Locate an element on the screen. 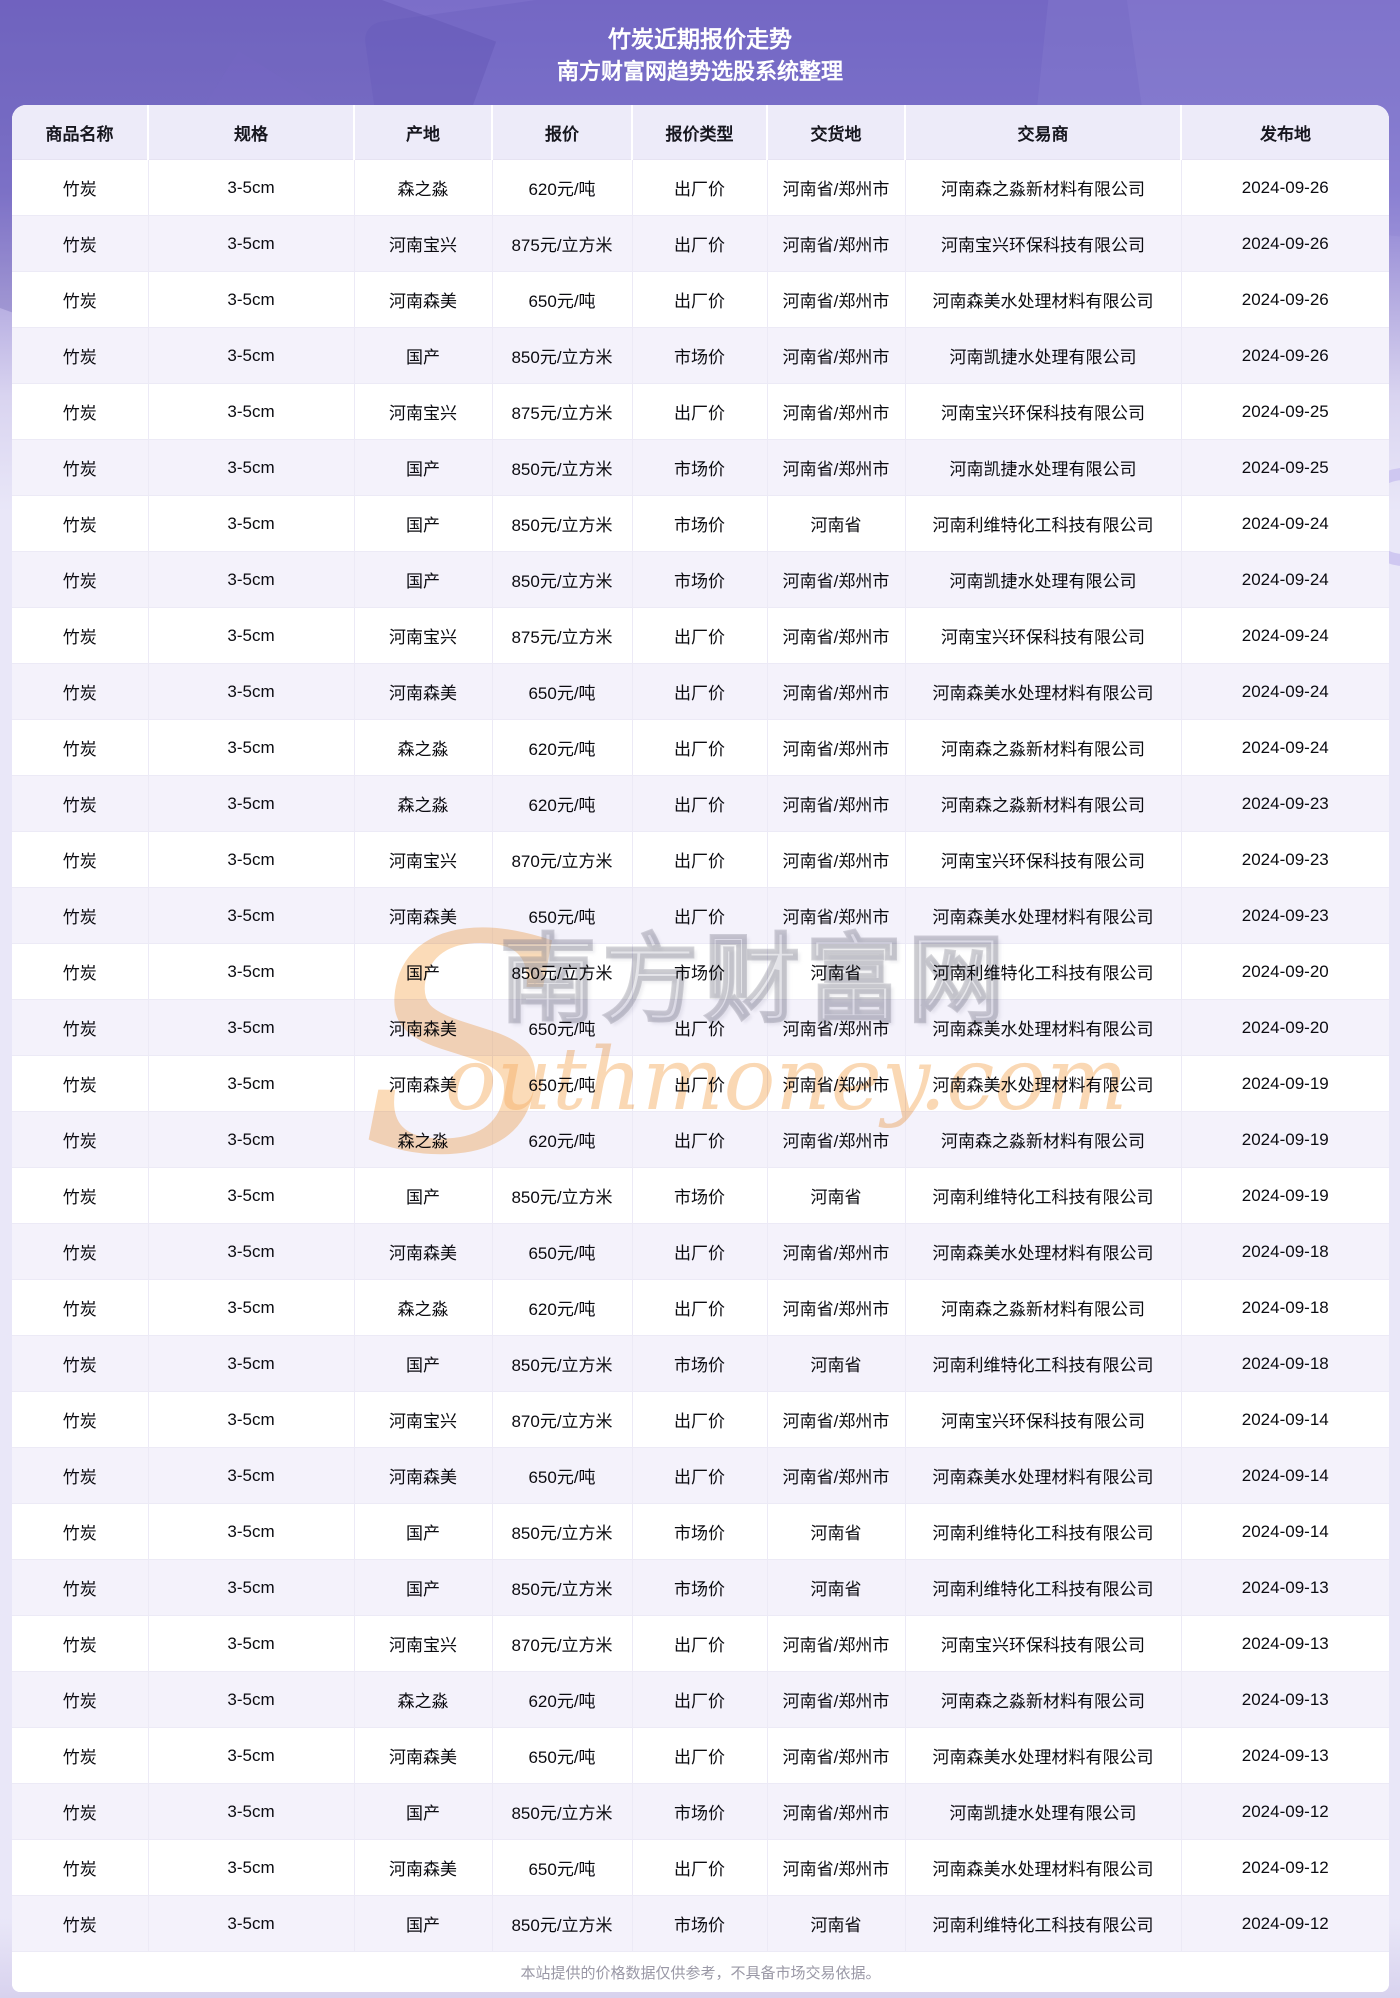  table-cell: 2024-09-25 is located at coordinates (1285, 467).